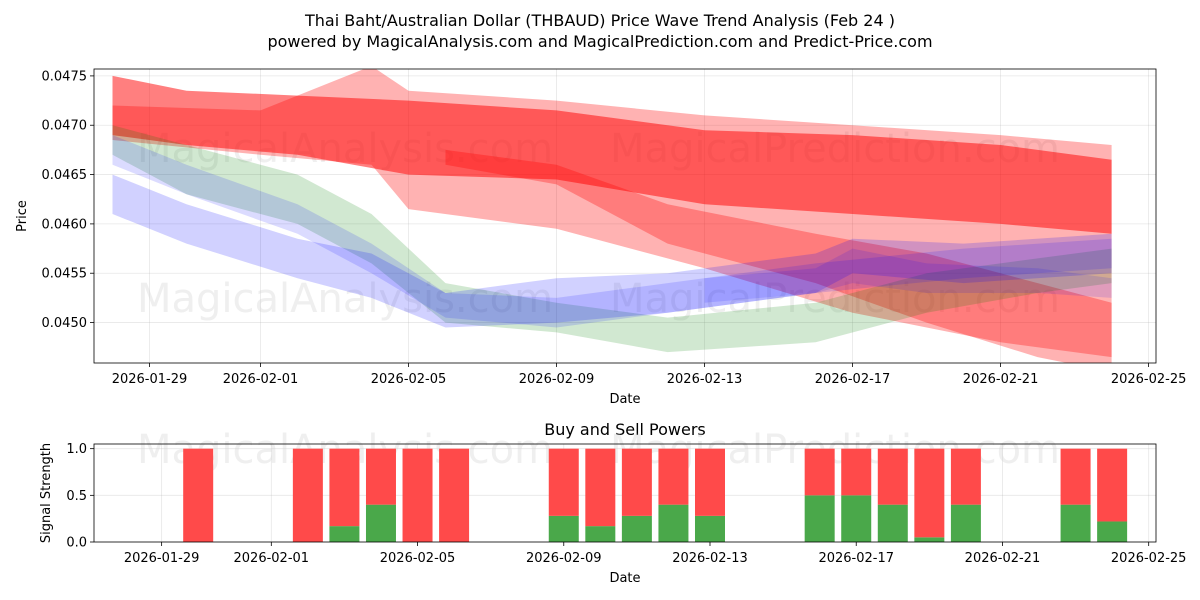  Describe the element at coordinates (835, 299) in the screenshot. I see `watermark-4: MagicalPrediction.com` at that location.